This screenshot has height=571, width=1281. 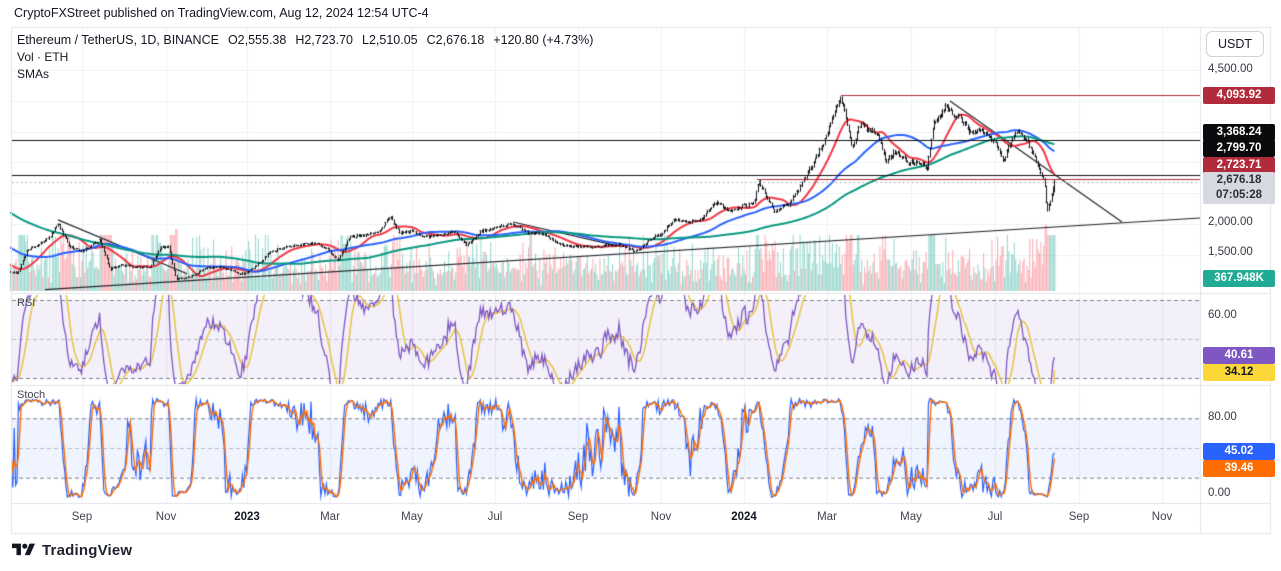 I want to click on ohlc-close: C2,676.18, so click(x=455, y=40).